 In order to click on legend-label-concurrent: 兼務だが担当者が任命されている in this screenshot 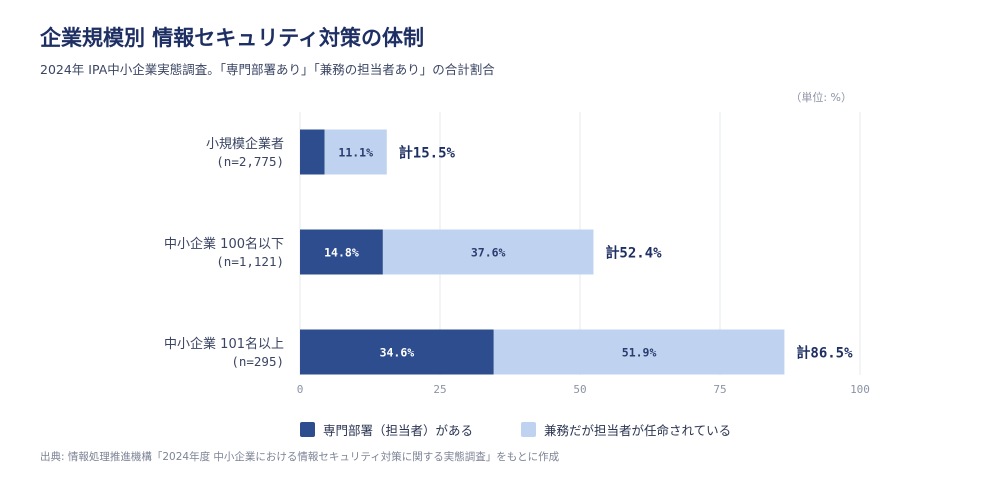, I will do `click(638, 430)`.